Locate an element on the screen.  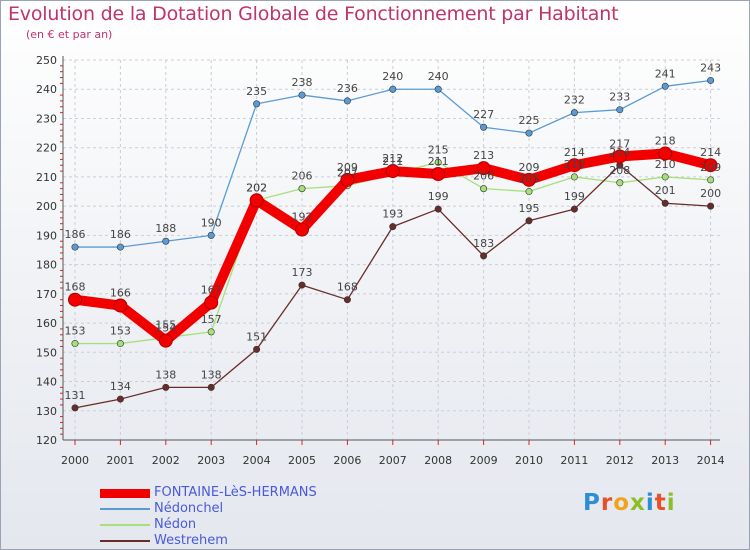
y-tick-label-220: 220 is located at coordinates (46, 148).